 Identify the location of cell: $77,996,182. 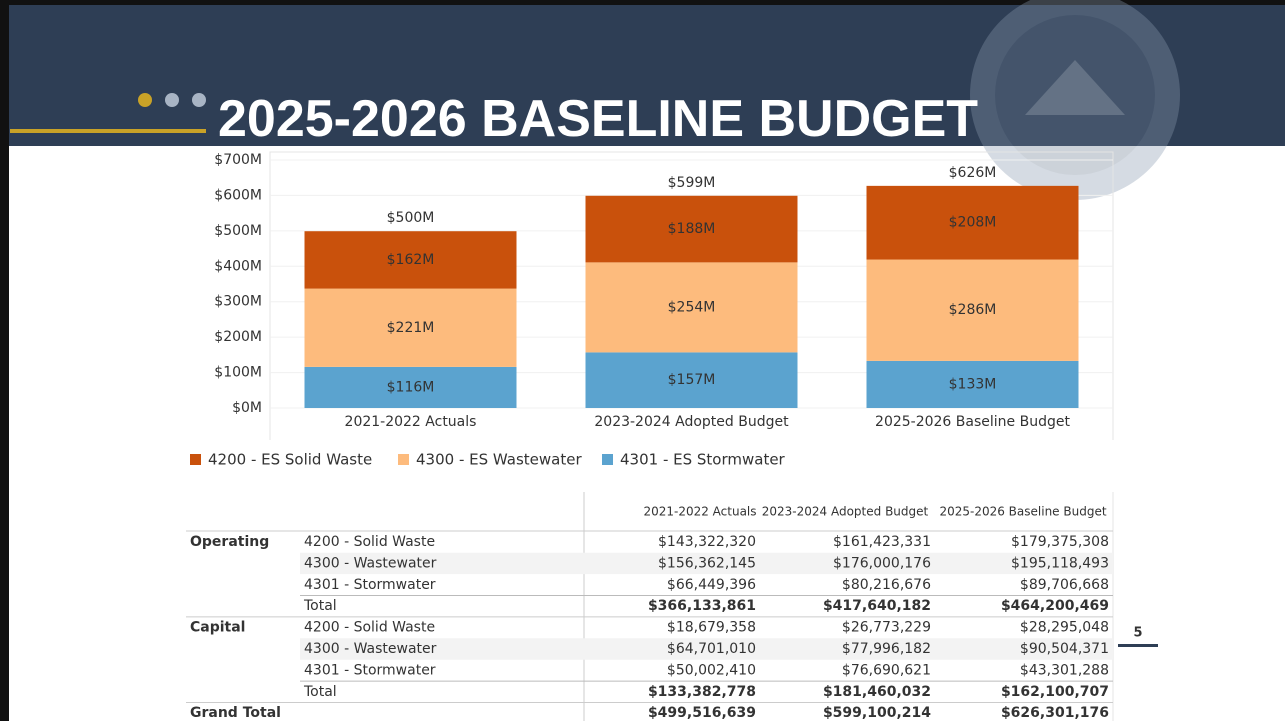
(886, 649).